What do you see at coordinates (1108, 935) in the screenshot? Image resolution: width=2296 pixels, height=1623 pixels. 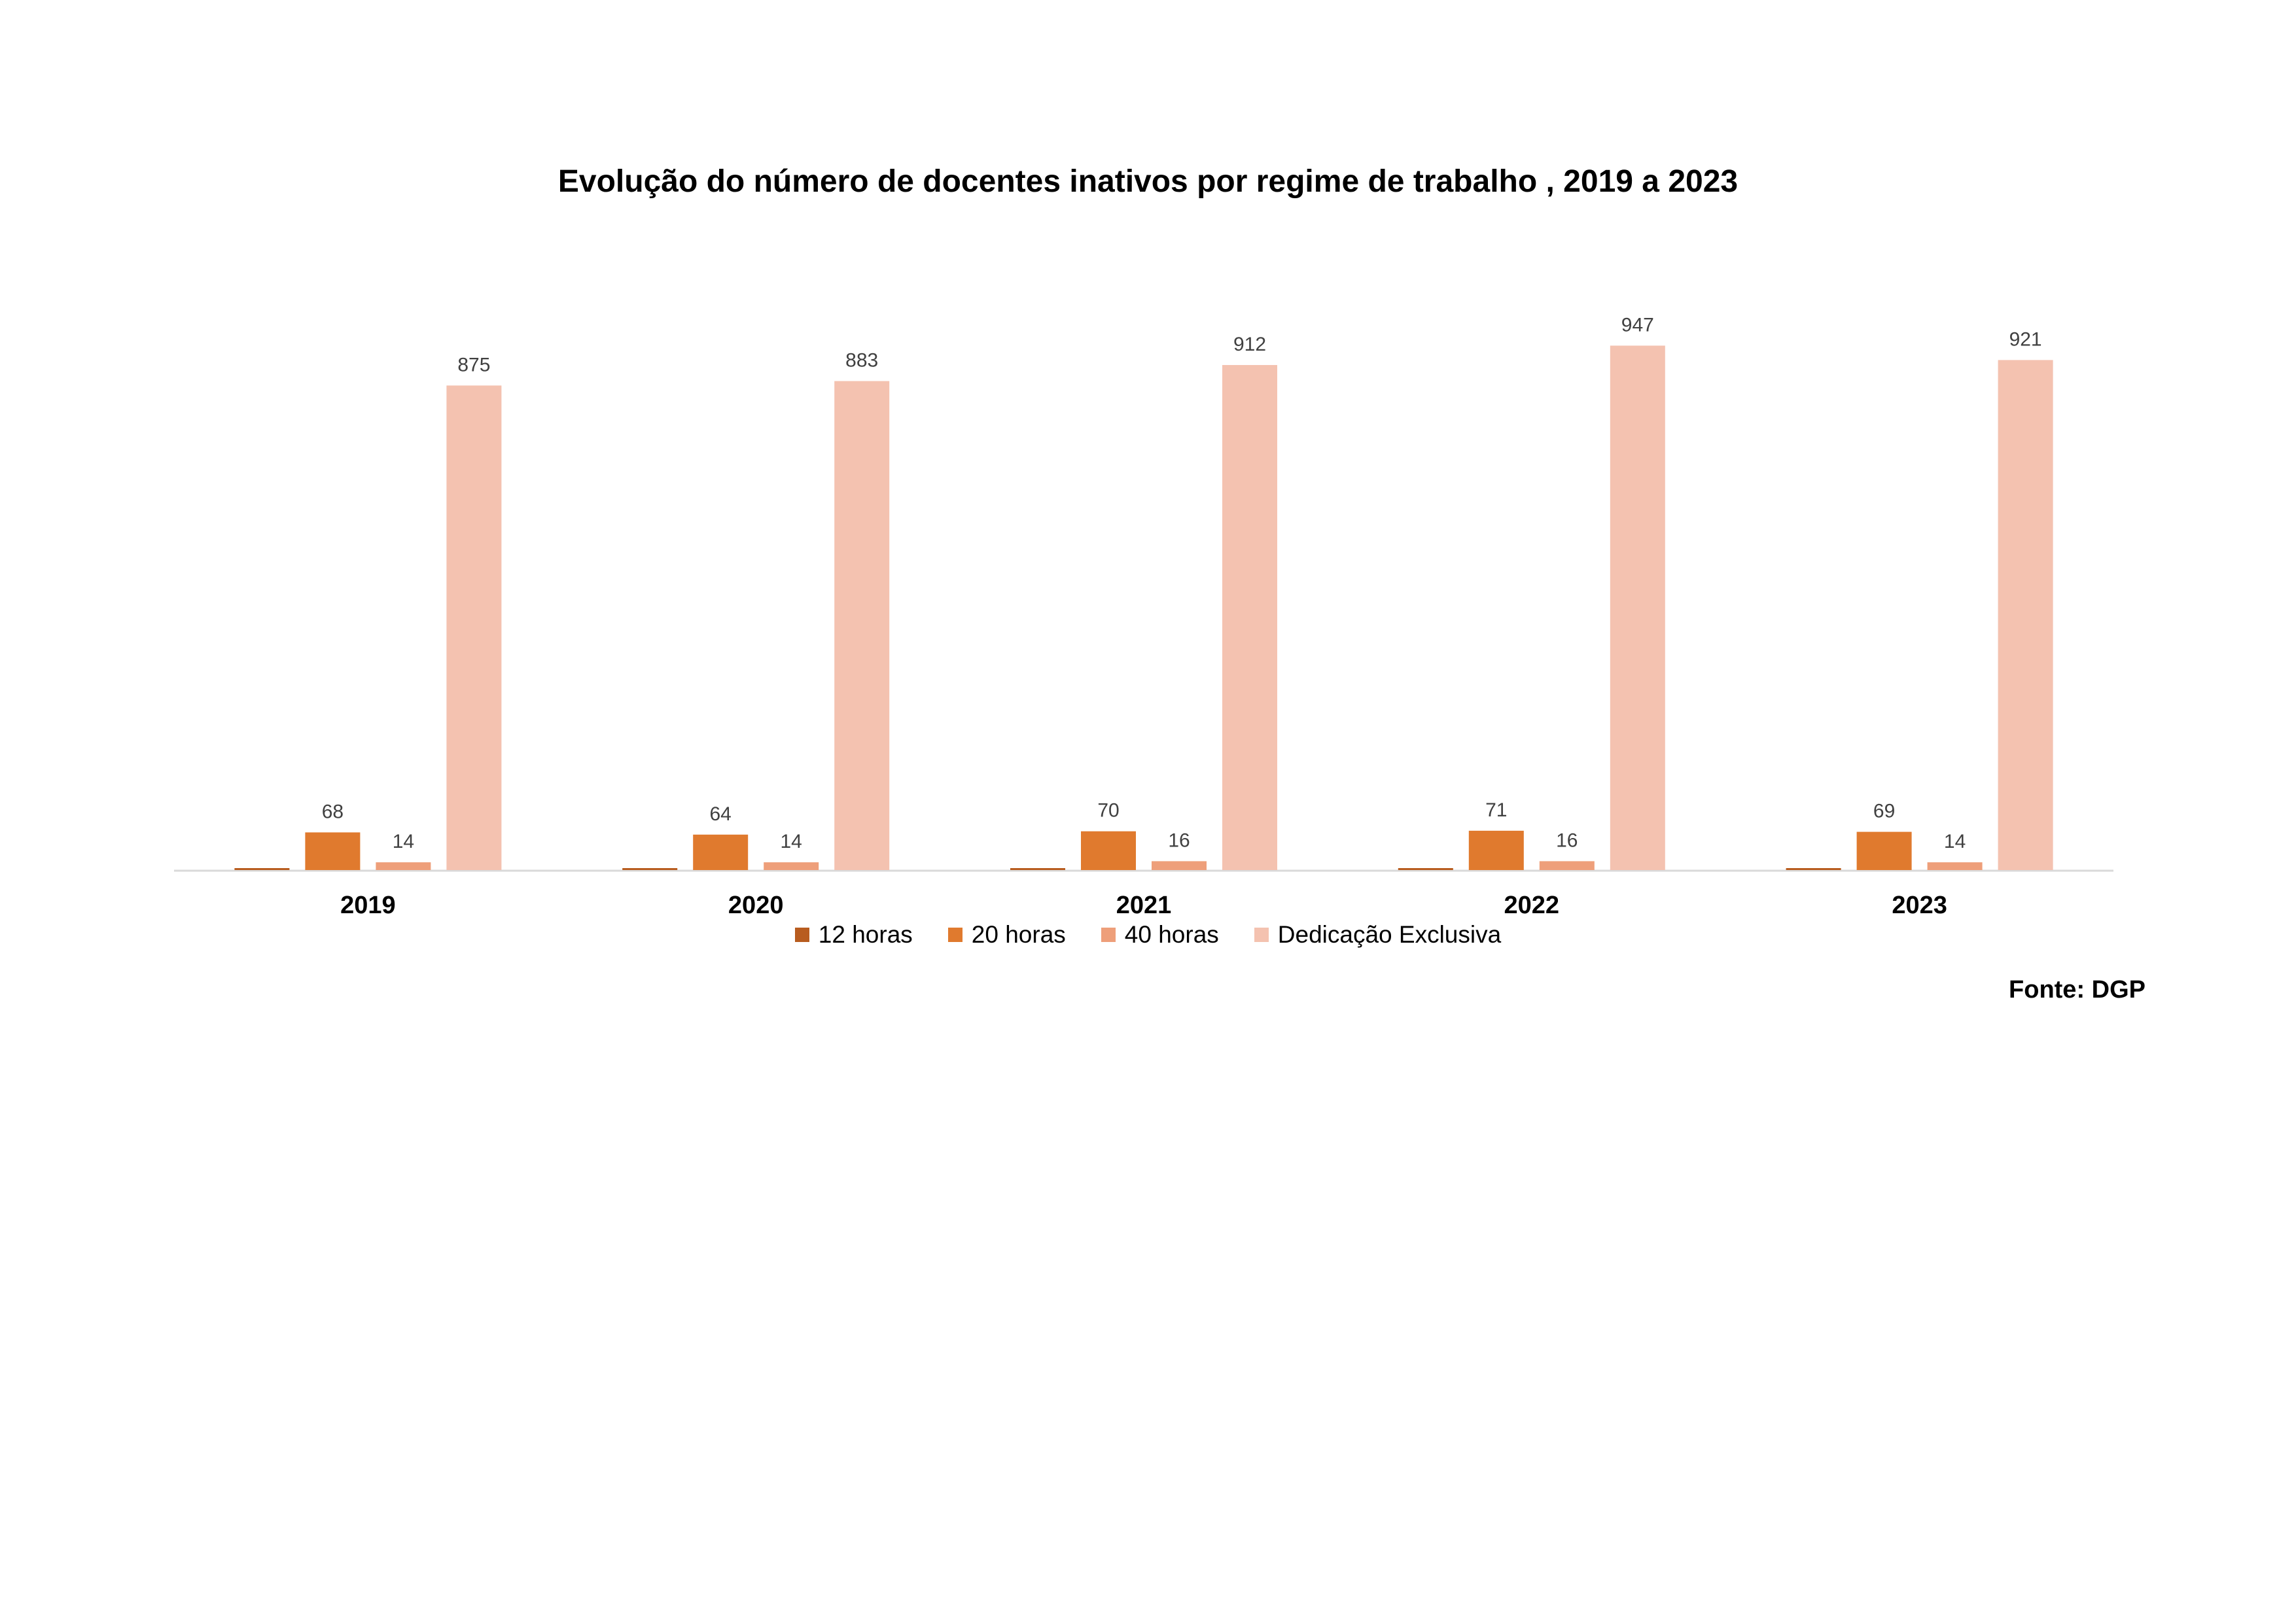 I see `legend-swatch-40-horas` at bounding box center [1108, 935].